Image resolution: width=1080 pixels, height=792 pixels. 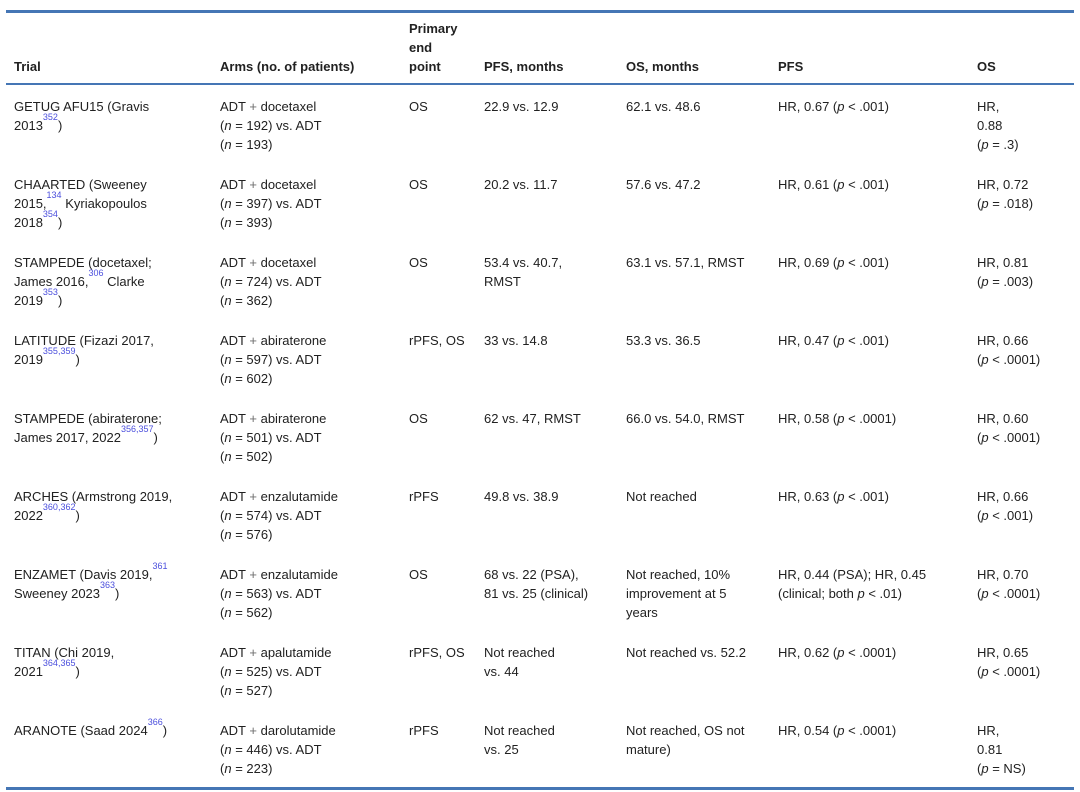 I want to click on header-arms: Arms (no. of patients), so click(x=314, y=48).